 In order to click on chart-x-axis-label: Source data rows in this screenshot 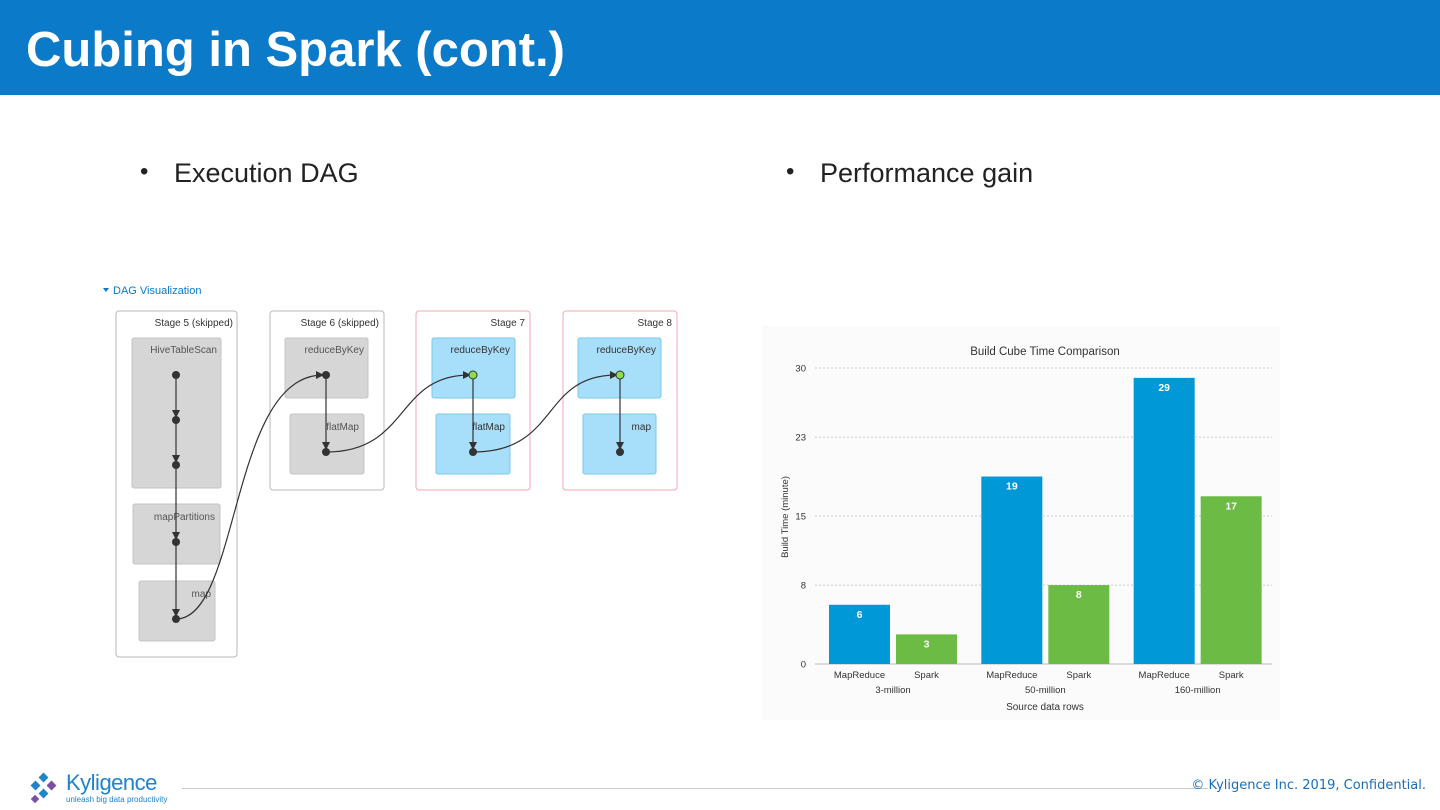, I will do `click(1045, 707)`.